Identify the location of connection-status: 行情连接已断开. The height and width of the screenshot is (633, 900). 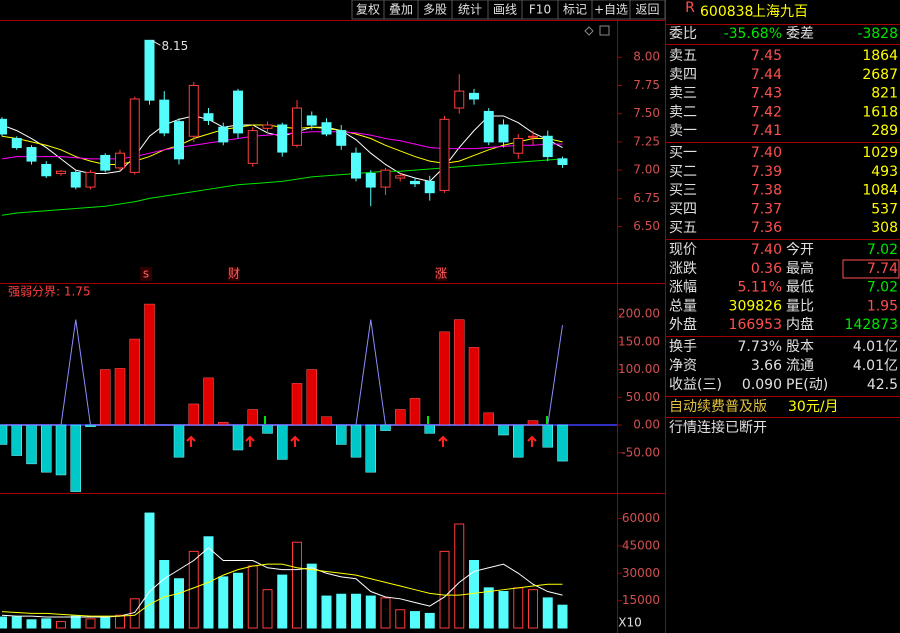
(718, 427).